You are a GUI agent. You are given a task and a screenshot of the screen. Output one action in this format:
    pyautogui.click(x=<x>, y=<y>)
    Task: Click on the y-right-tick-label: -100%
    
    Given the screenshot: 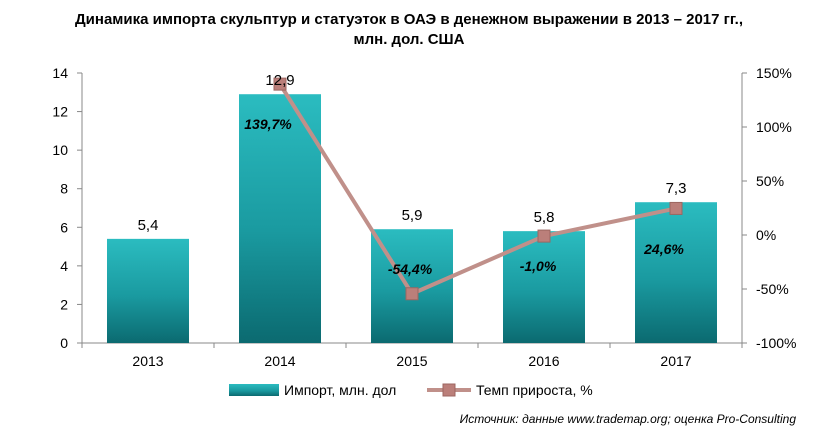 What is the action you would take?
    pyautogui.click(x=776, y=343)
    